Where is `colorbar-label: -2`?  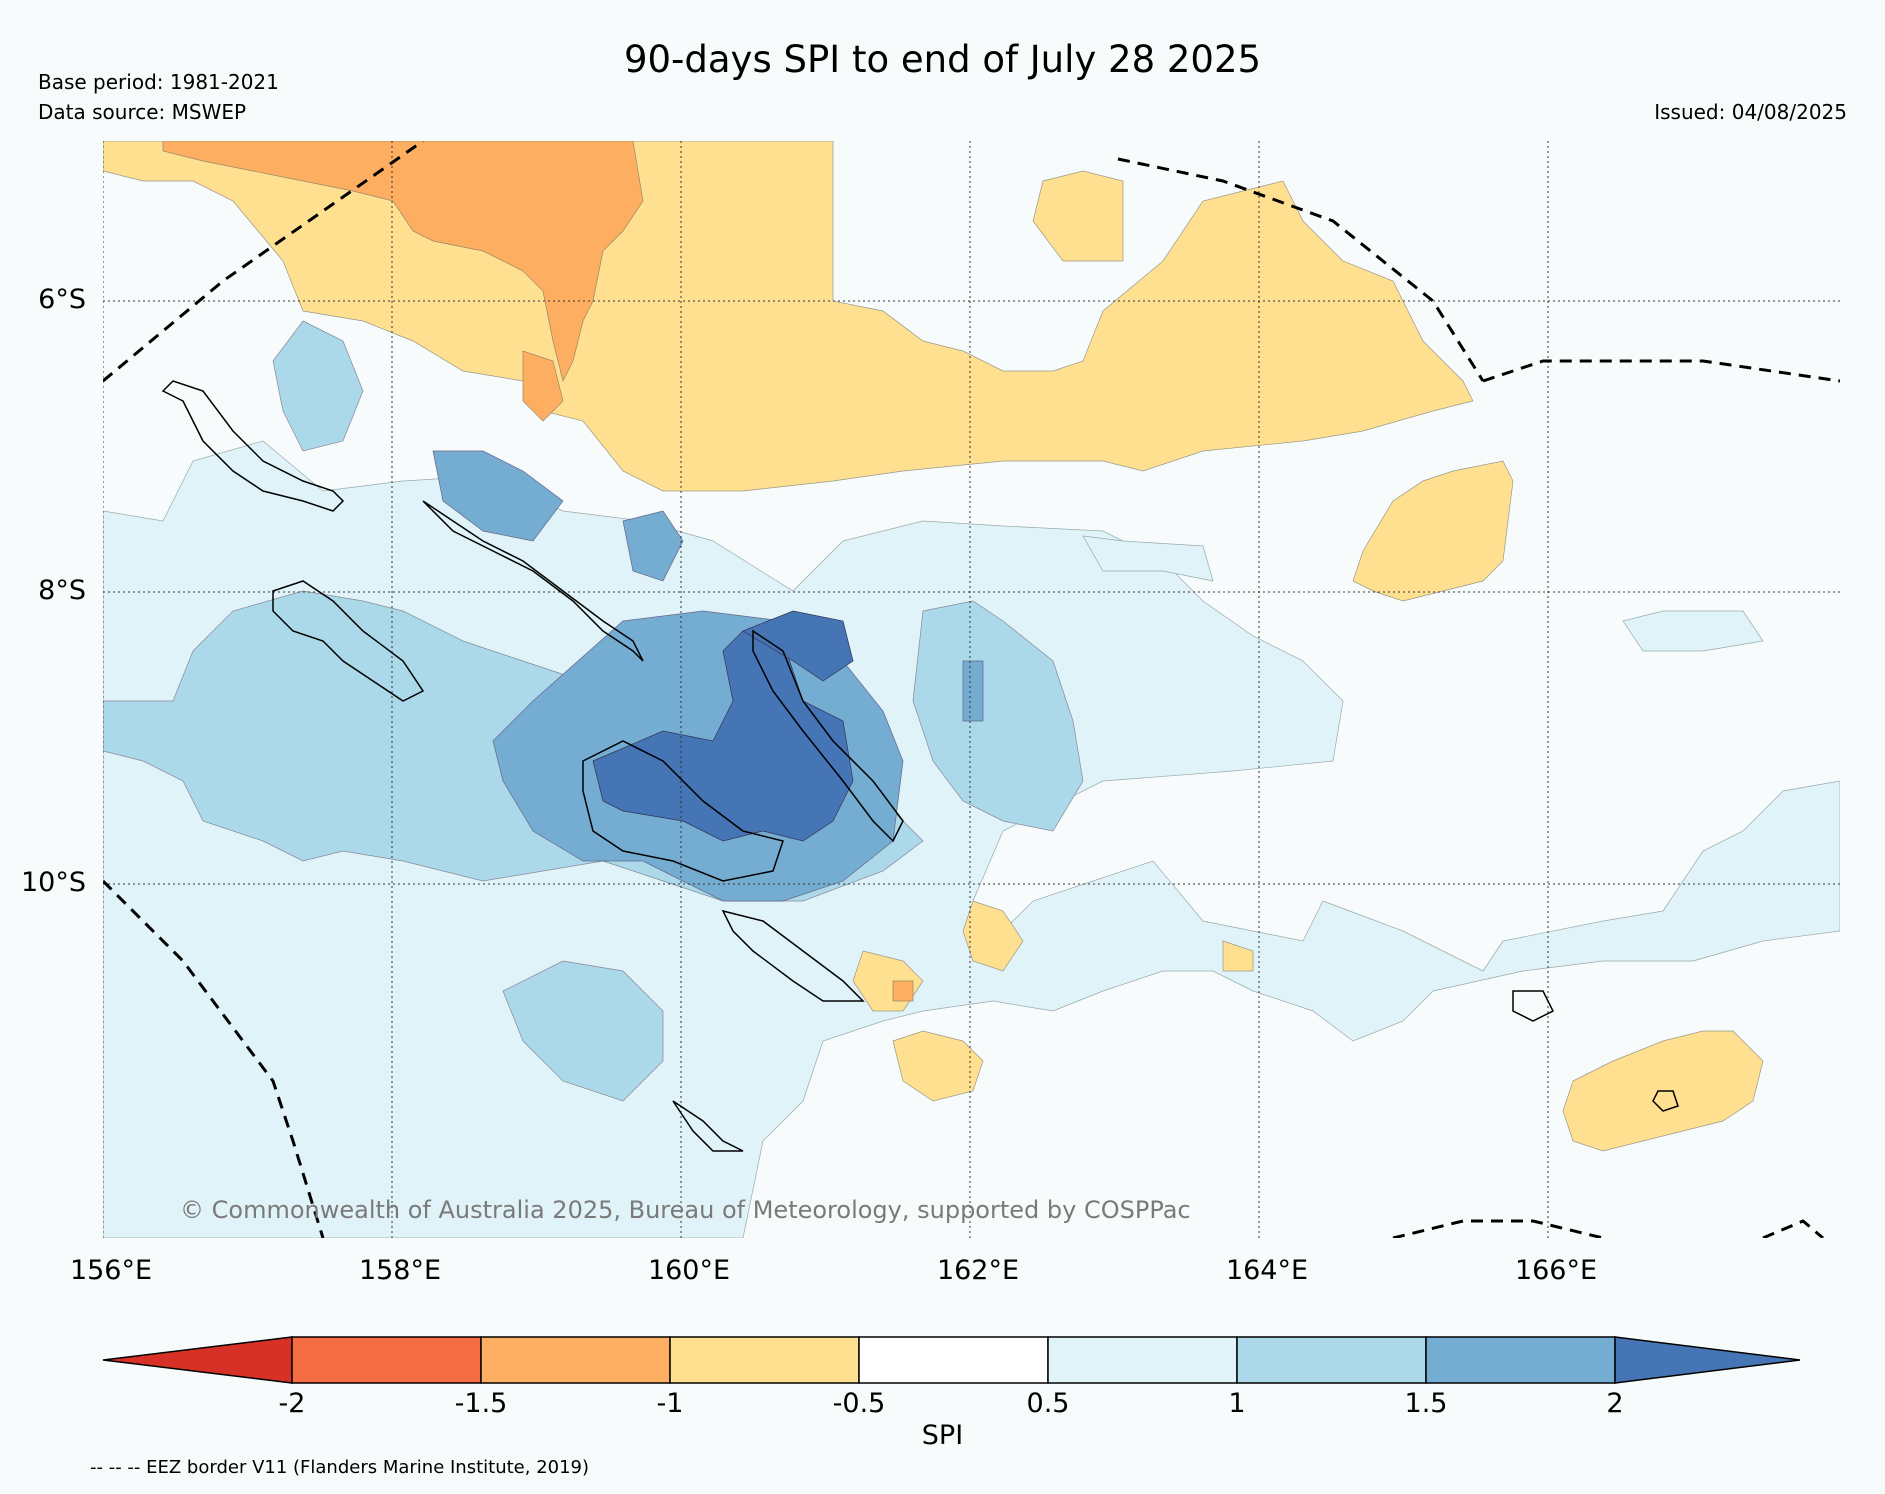
colorbar-label: -2 is located at coordinates (292, 1403).